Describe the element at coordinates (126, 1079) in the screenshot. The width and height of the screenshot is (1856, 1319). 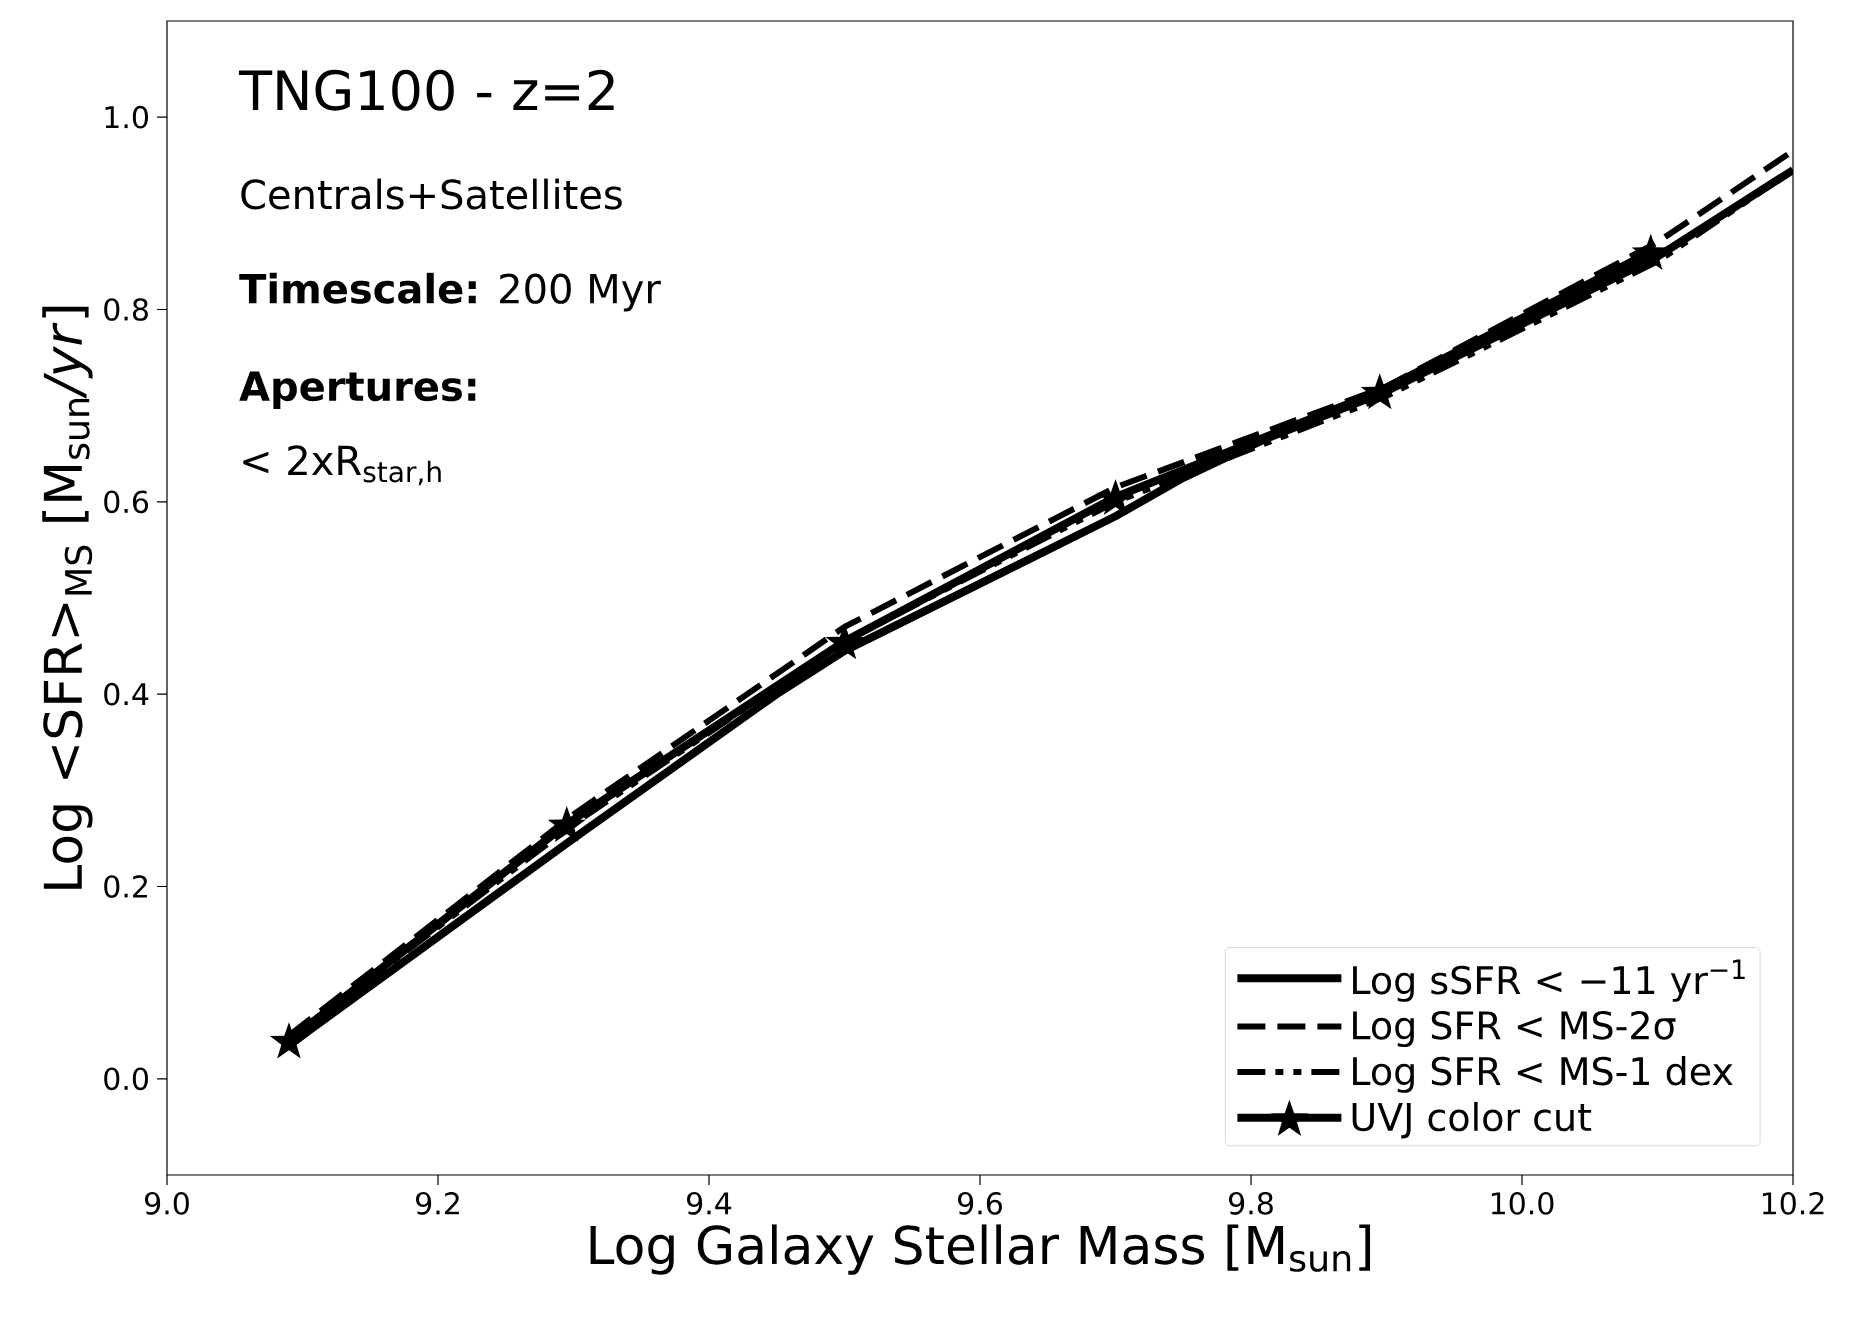
I see `y-tick-label: 0.0` at that location.